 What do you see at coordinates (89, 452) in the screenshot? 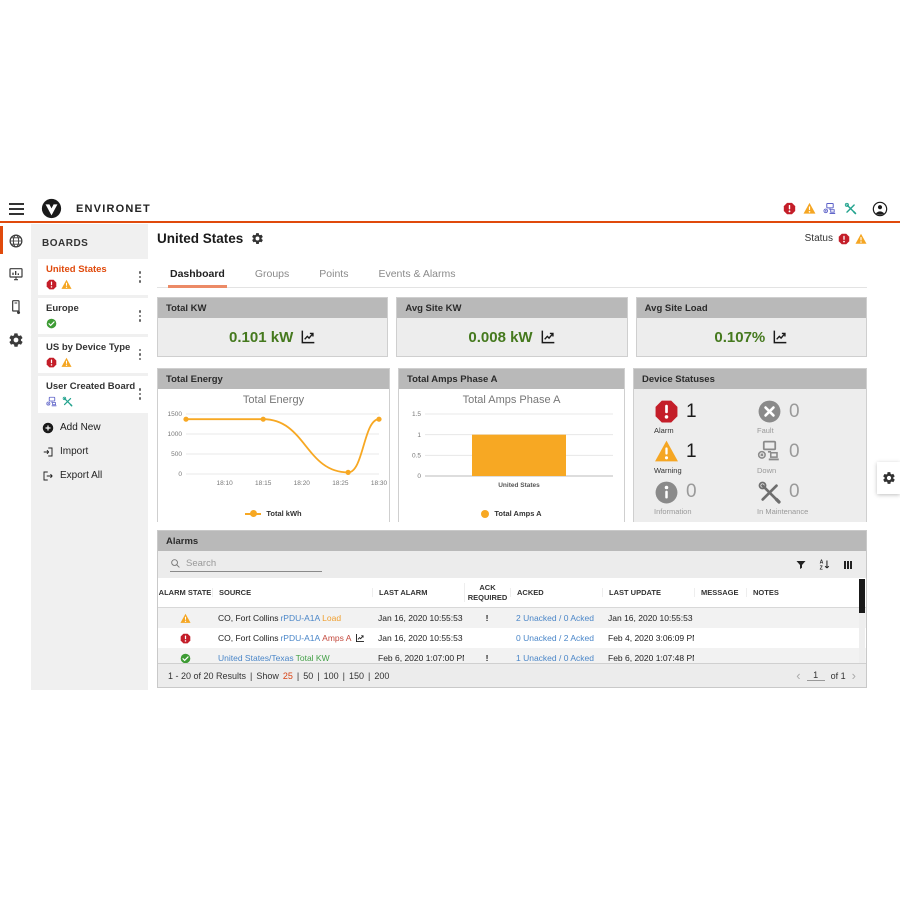
I see `import-button: Import` at bounding box center [89, 452].